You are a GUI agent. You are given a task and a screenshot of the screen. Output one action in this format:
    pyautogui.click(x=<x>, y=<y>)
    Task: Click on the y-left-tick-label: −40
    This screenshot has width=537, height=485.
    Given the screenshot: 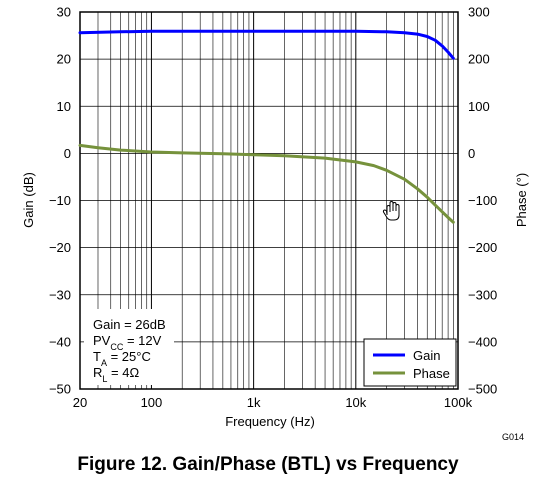 What is the action you would take?
    pyautogui.click(x=60, y=341)
    